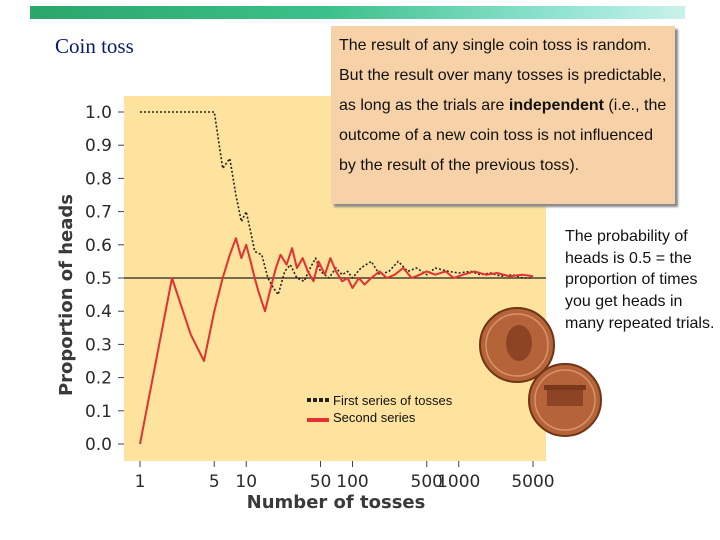 The height and width of the screenshot is (540, 720). I want to click on penny-coin-front-rim, so click(517, 345).